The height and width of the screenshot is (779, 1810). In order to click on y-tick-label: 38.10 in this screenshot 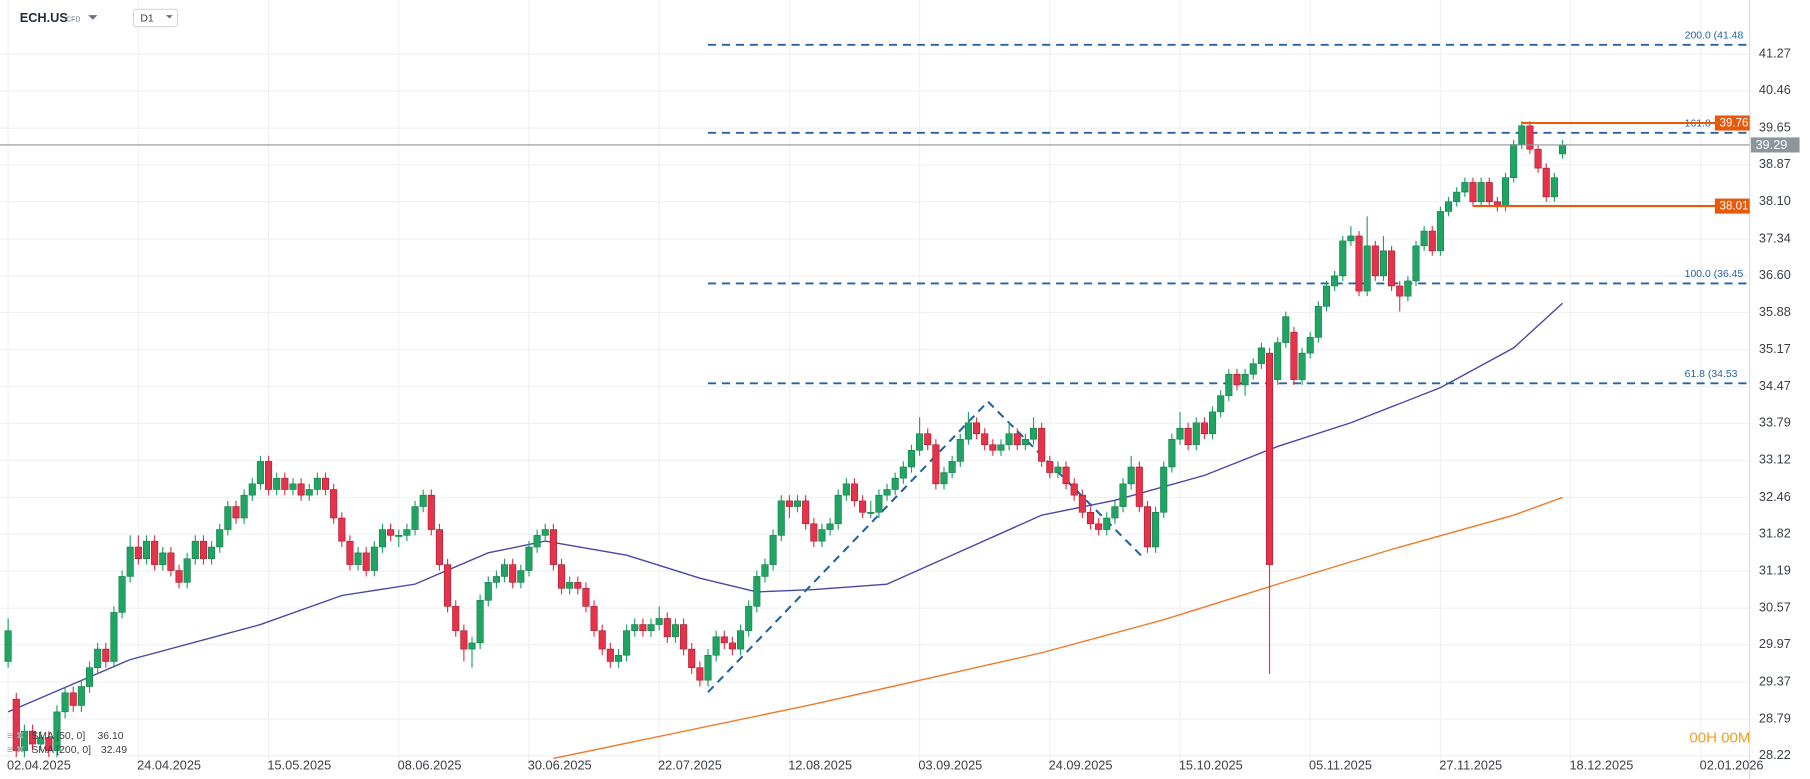, I will do `click(1775, 200)`.